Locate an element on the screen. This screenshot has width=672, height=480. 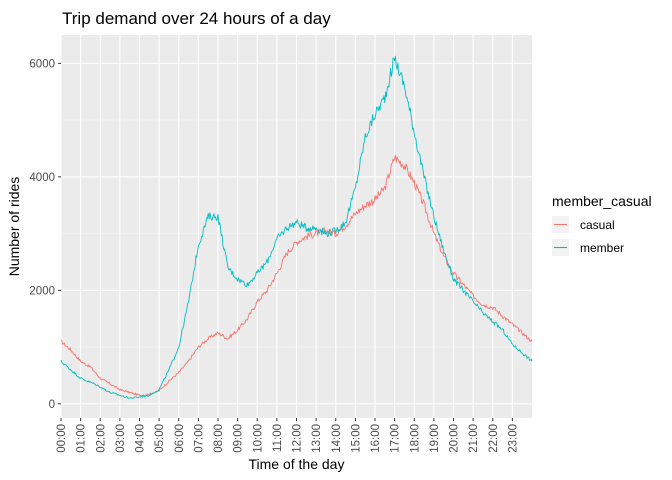
x-tick-label: 17:00 is located at coordinates (396, 438).